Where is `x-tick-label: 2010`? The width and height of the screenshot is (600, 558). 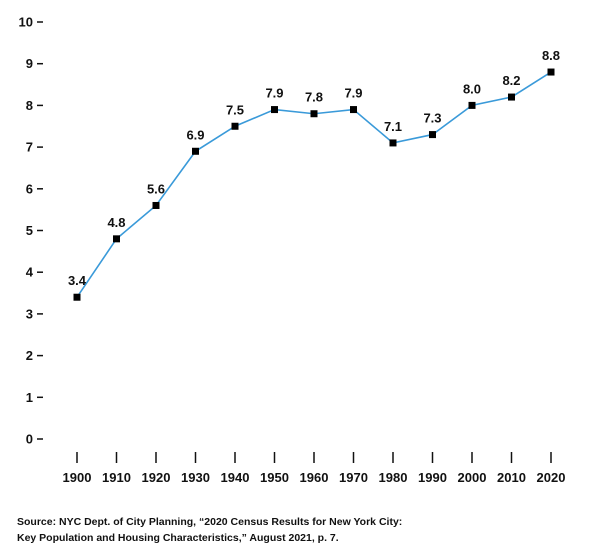
x-tick-label: 2010 is located at coordinates (511, 477).